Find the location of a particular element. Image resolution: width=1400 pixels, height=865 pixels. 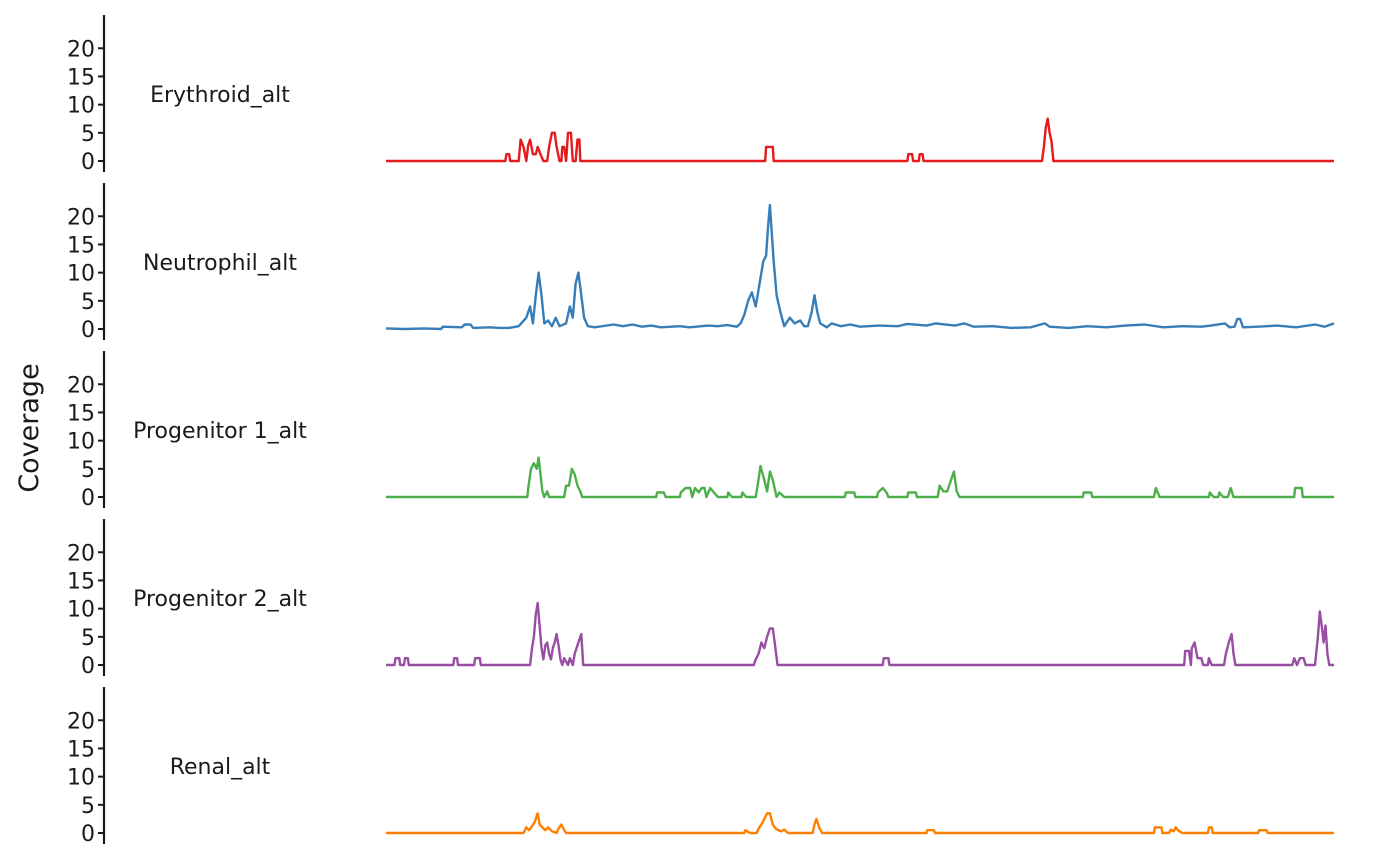

y-tick-label-5-0: 0 is located at coordinates (88, 834).